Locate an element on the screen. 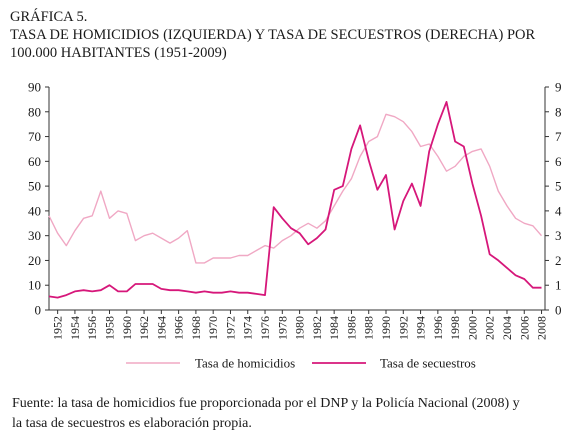 This screenshot has width=575, height=440. figure-label: GRÁFICA 5. is located at coordinates (49, 17).